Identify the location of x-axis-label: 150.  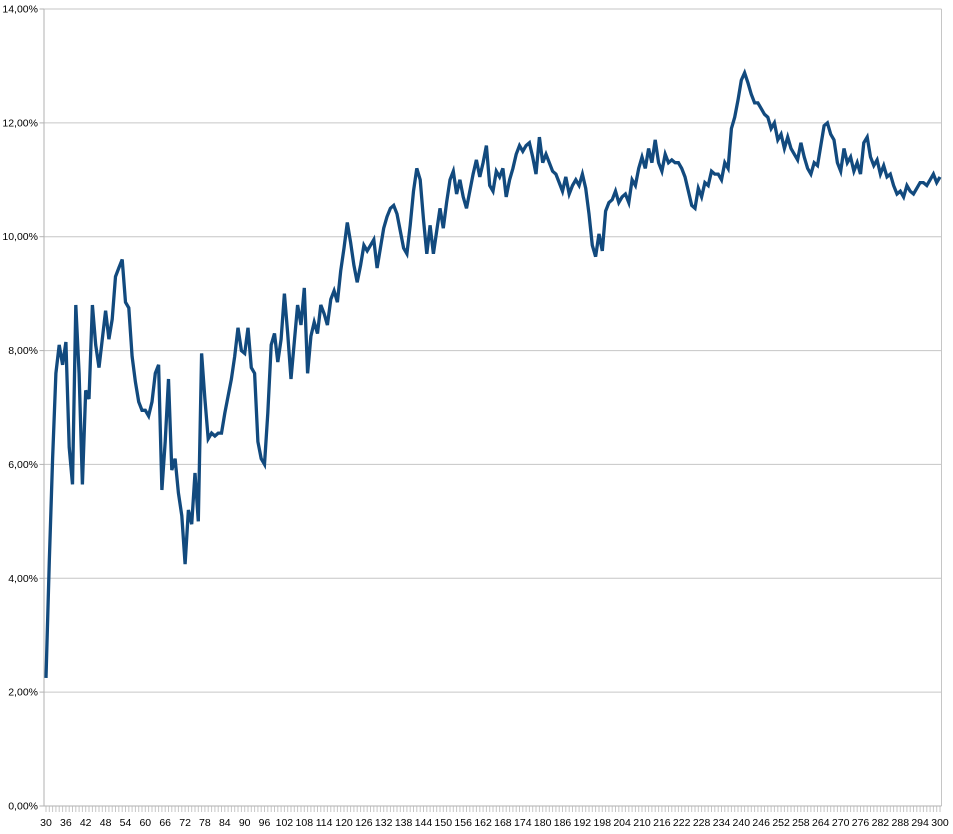
(444, 823).